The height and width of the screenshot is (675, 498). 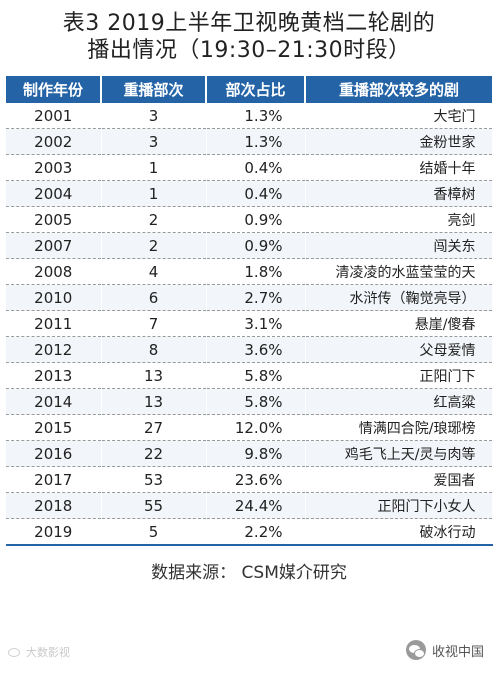 I want to click on cell-year: 2019, so click(x=54, y=532).